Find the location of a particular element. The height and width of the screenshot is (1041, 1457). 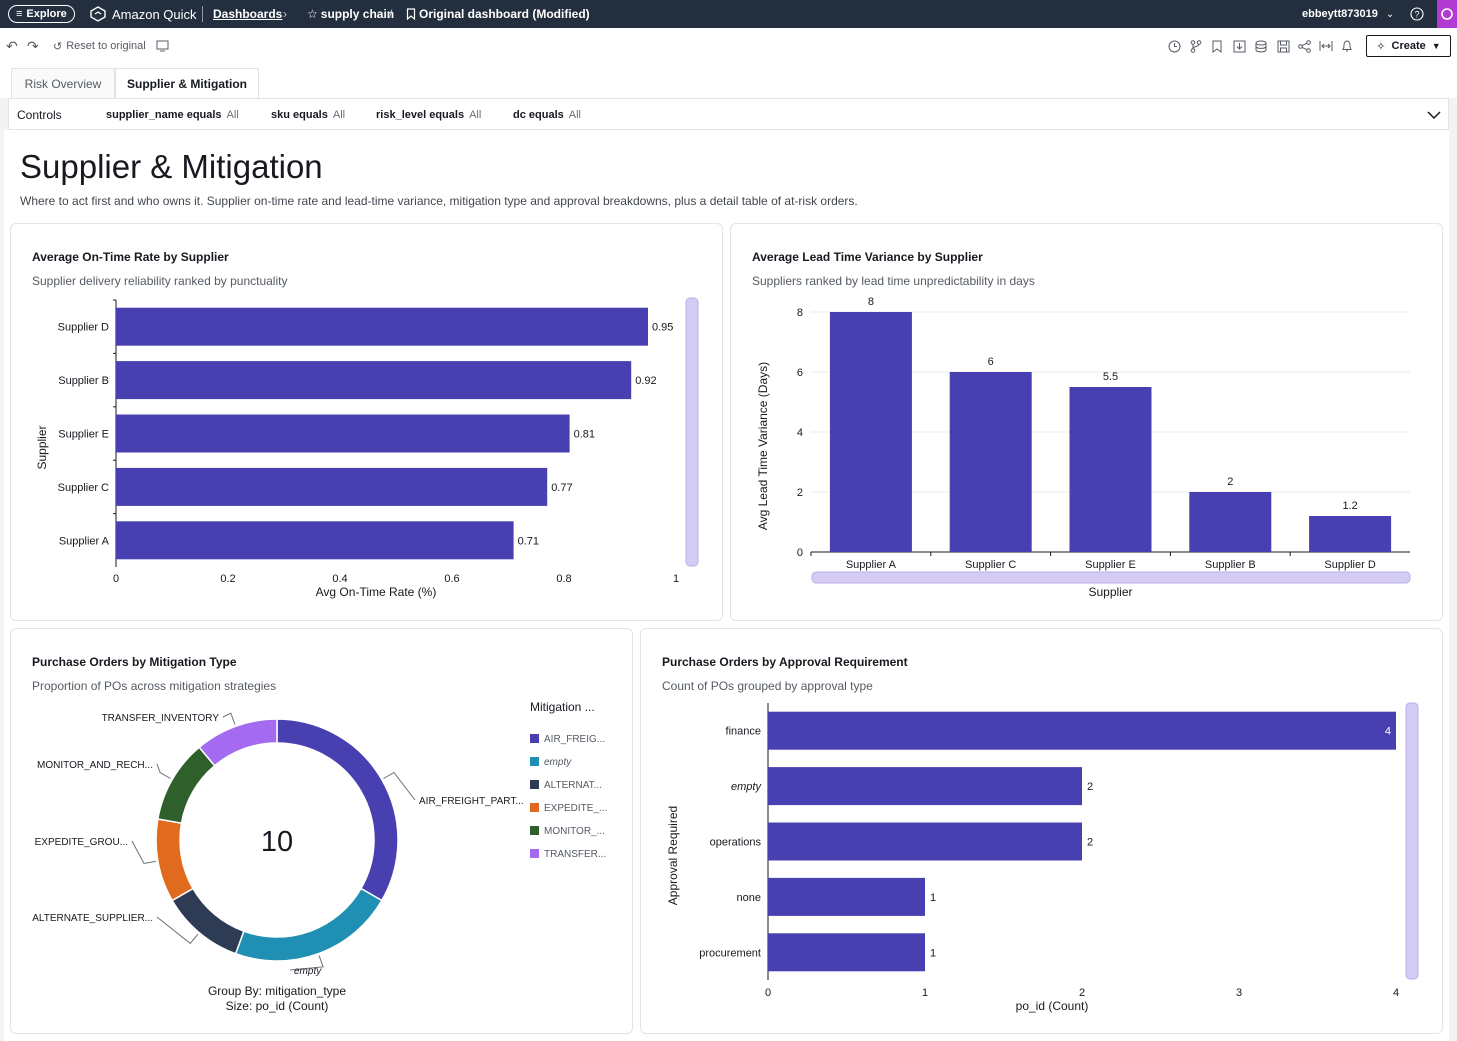

breadcrumb-supply-chain: ☆ supply chain is located at coordinates (351, 14).